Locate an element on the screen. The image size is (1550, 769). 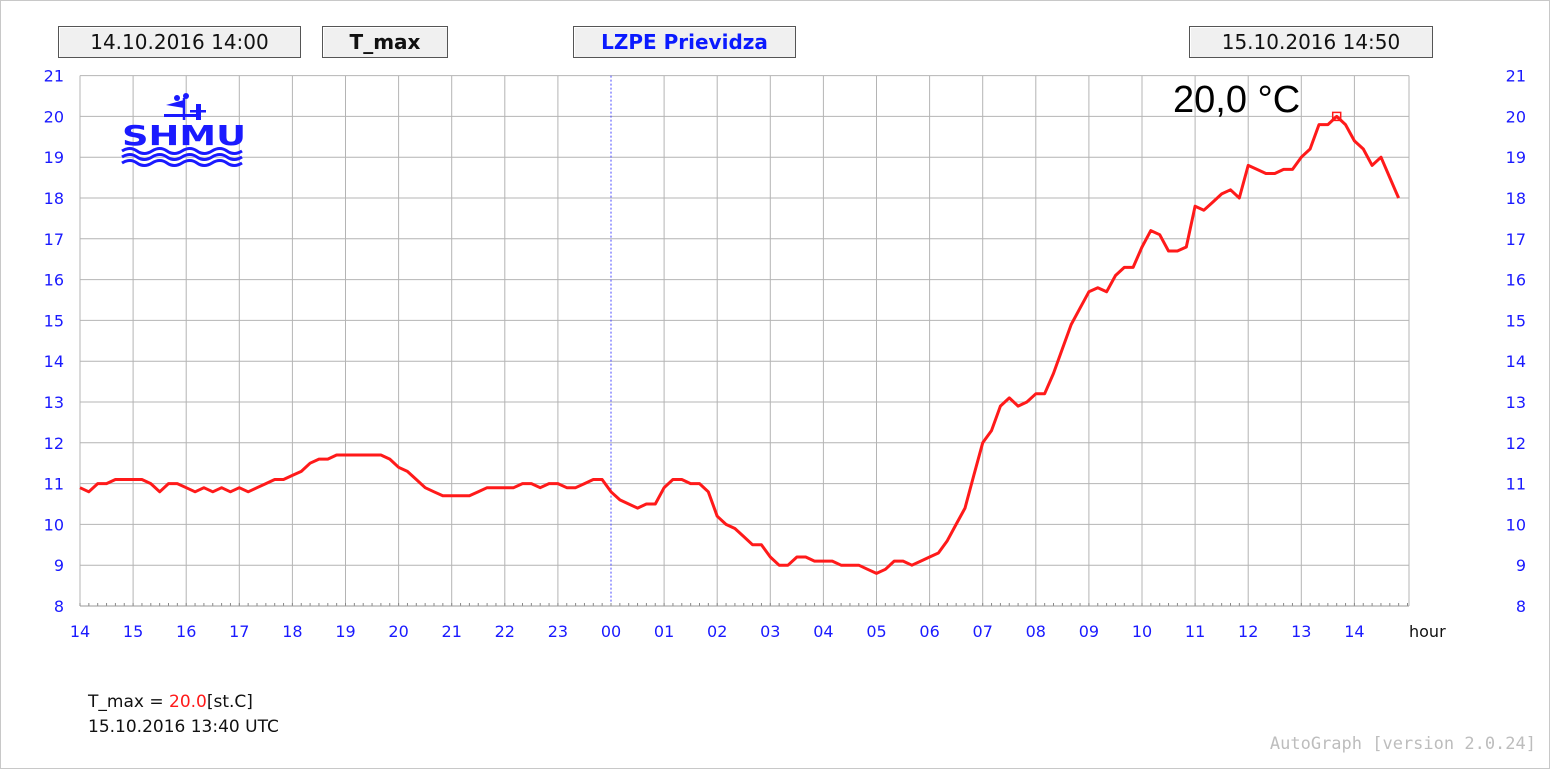
anemometer-icon is located at coordinates (185, 106).